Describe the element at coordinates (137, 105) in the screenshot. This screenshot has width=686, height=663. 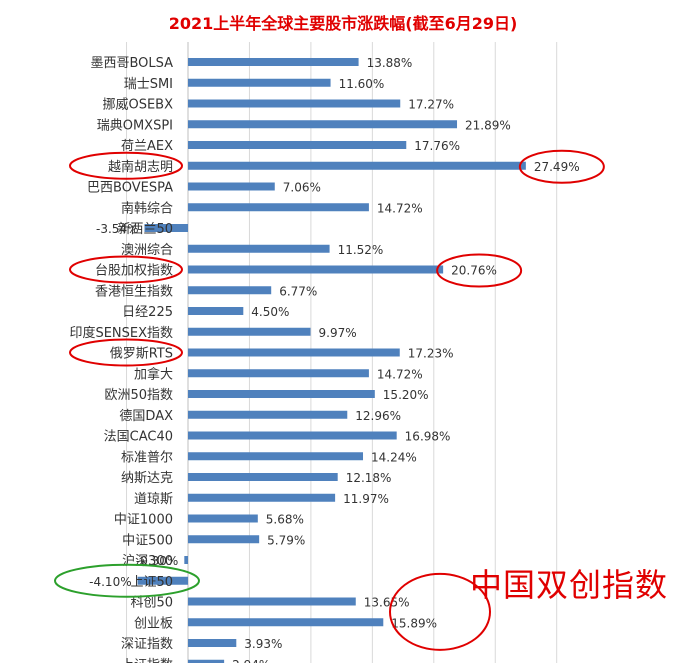
I see `category-label: 挪威OSEBX` at that location.